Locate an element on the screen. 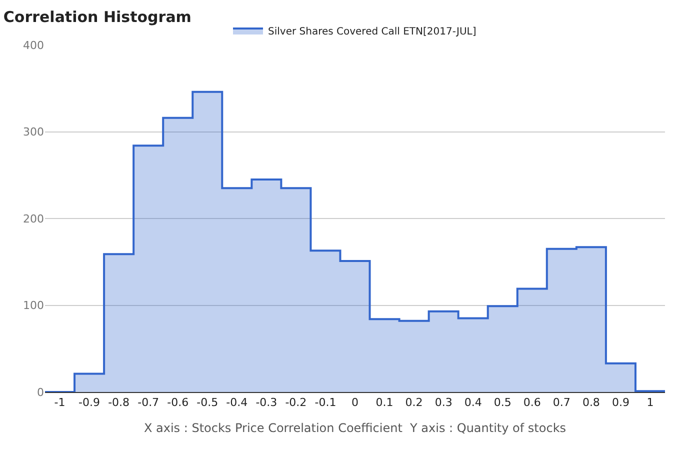 This screenshot has height=462, width=680. x-tick-label: 0.8 is located at coordinates (591, 403).